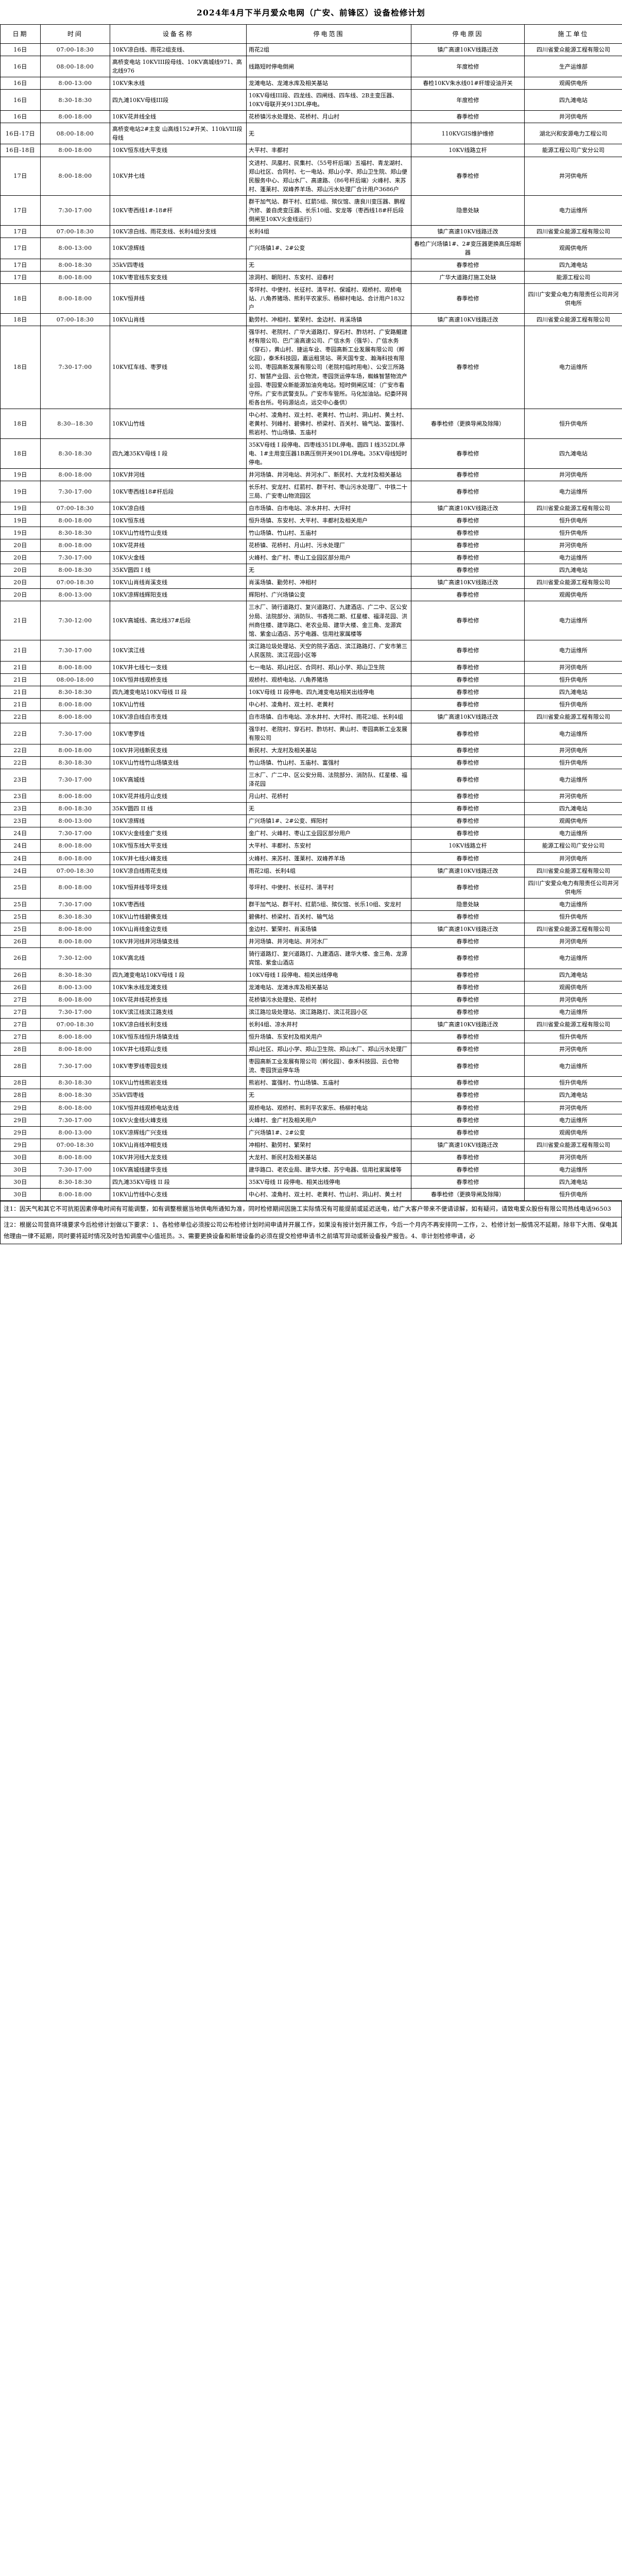 The width and height of the screenshot is (622, 2576). What do you see at coordinates (328, 150) in the screenshot?
I see `row-cell-scope: 大平村、丰都村` at bounding box center [328, 150].